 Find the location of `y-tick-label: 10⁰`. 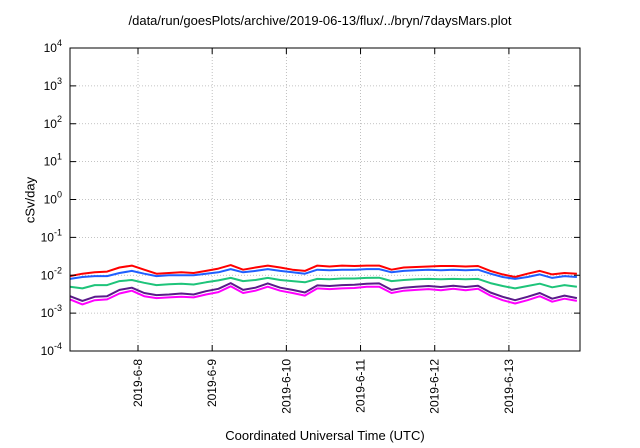

y-tick-label: 10⁰ is located at coordinates (53, 198).